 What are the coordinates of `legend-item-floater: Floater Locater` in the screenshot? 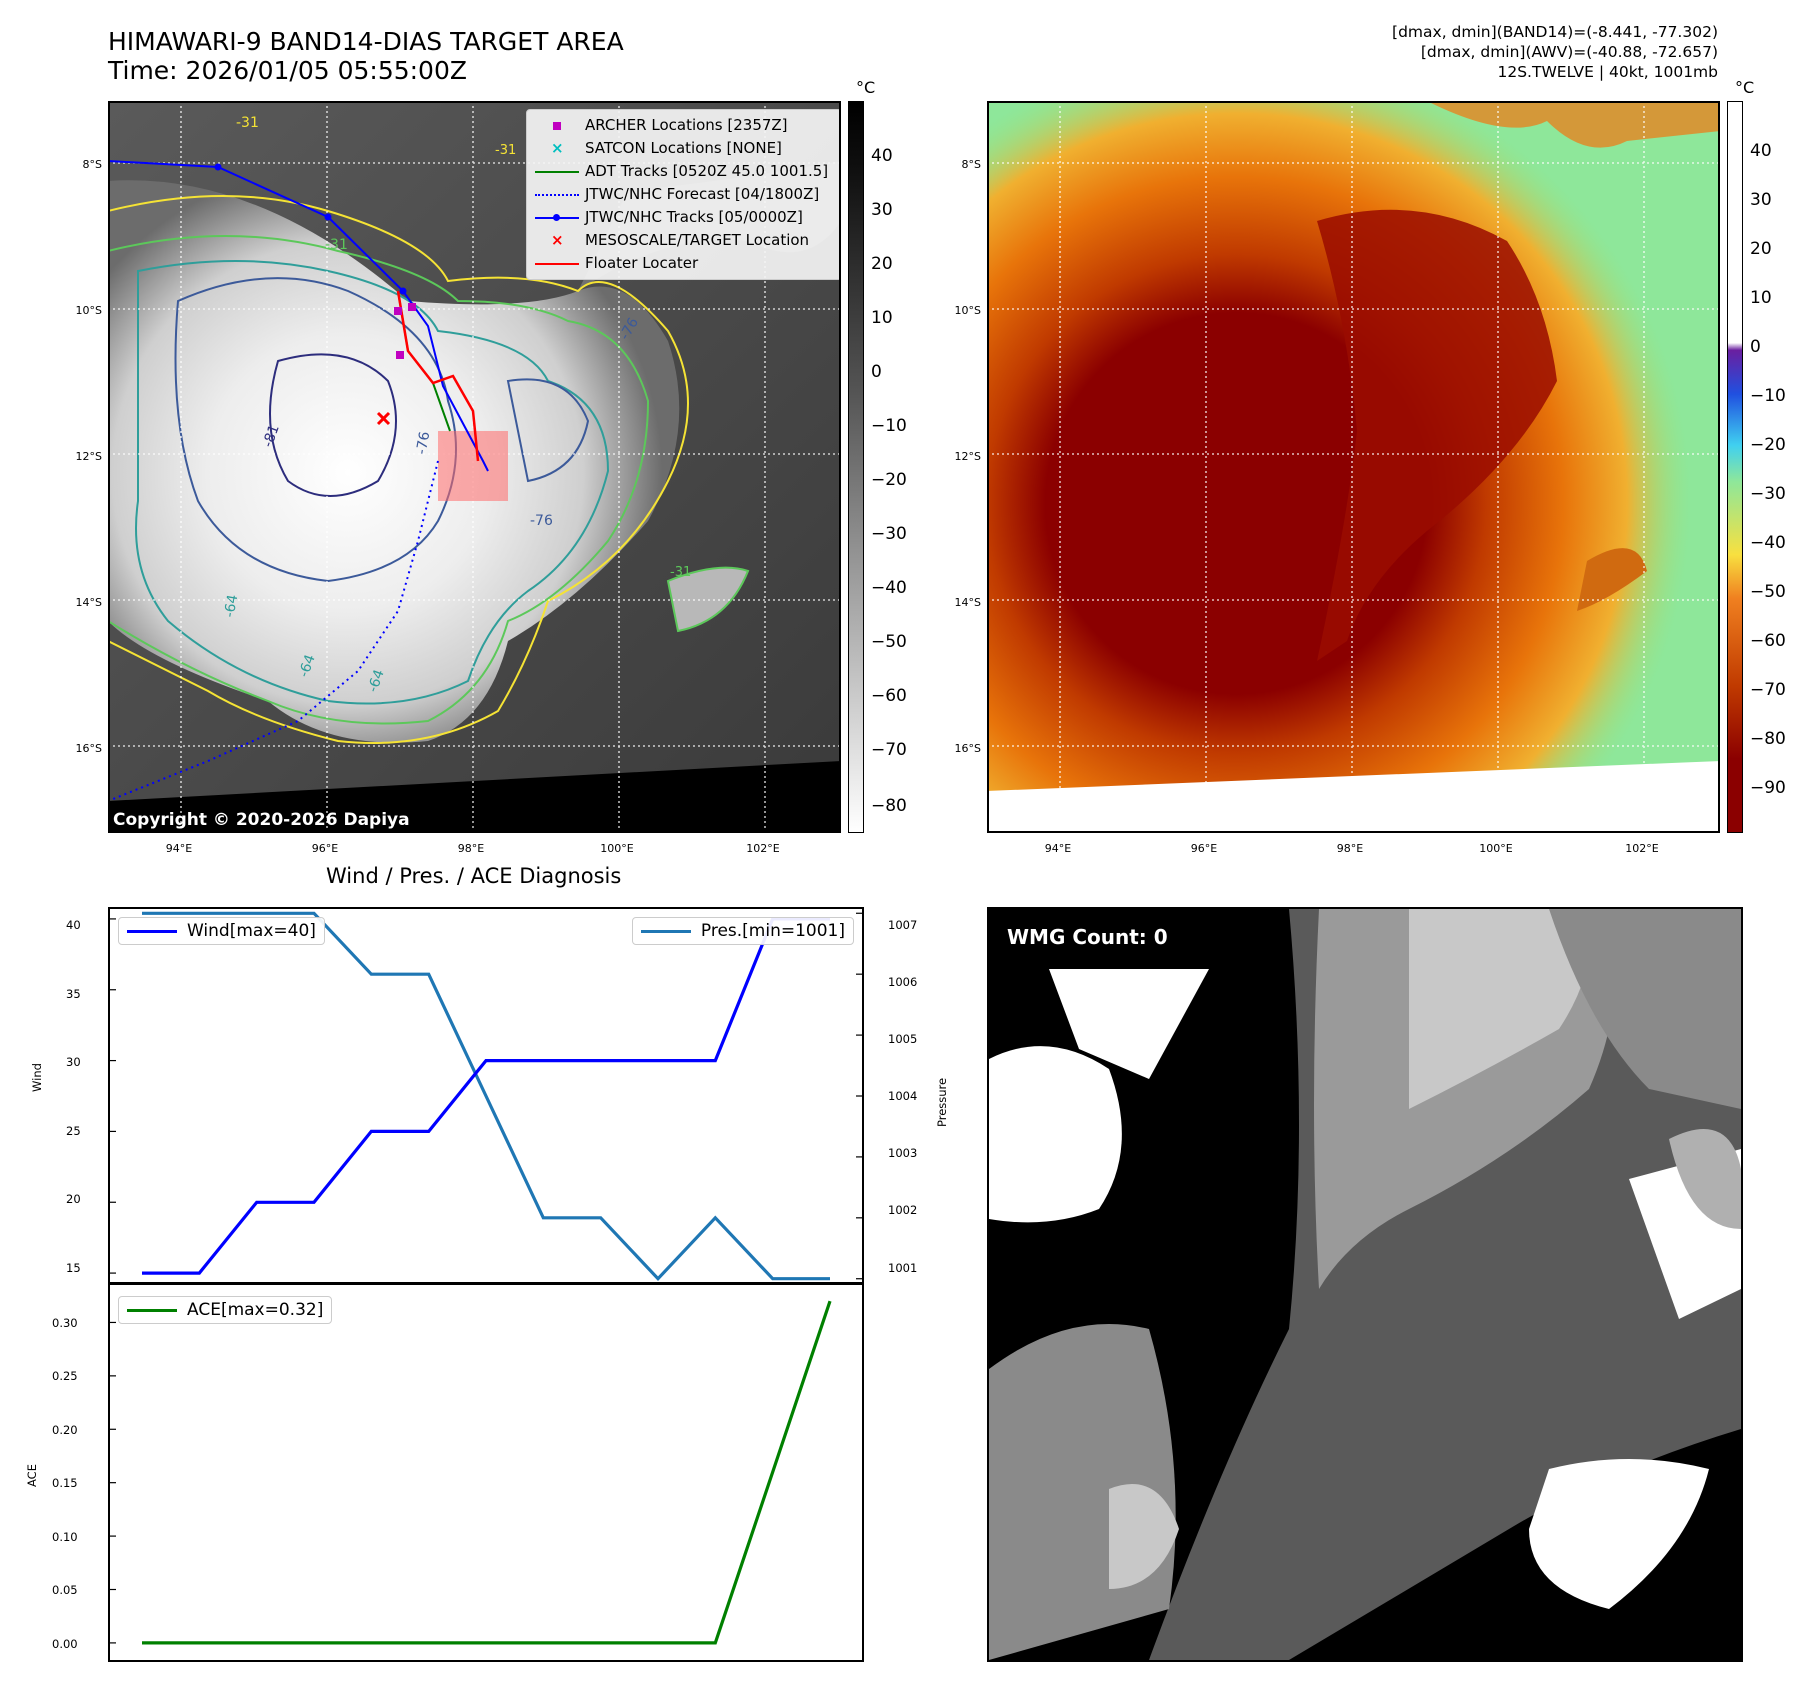 It's located at (684, 263).